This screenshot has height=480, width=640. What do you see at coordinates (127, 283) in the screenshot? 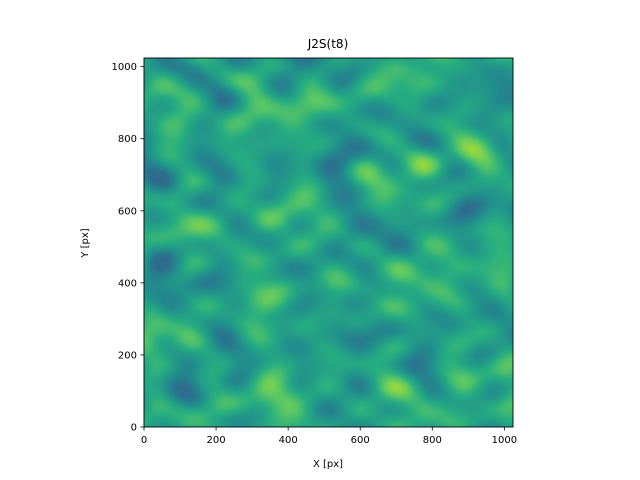
I see `y-tick-label: 400` at bounding box center [127, 283].